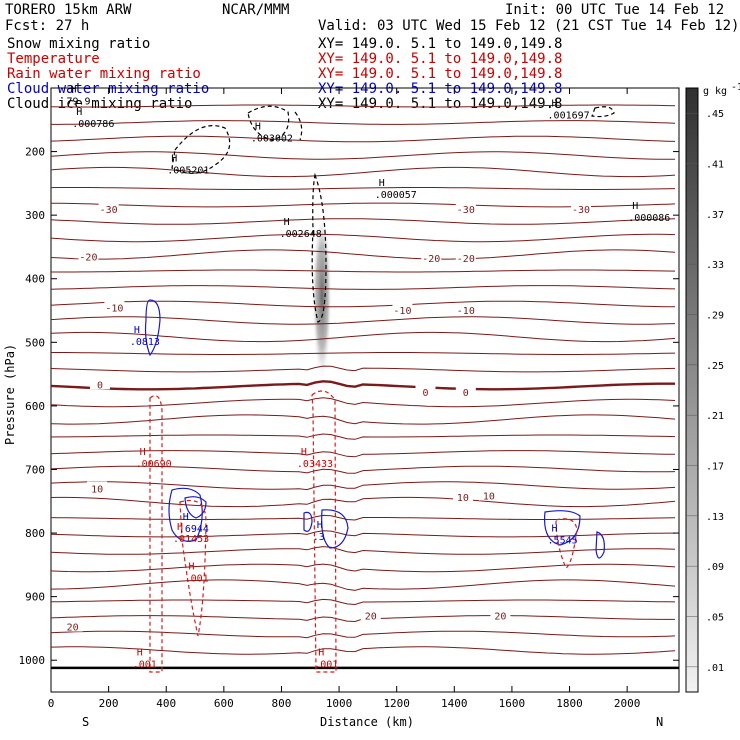 This screenshot has height=740, width=740. What do you see at coordinates (194, 529) in the screenshot?
I see `max-value-label: .6944` at bounding box center [194, 529].